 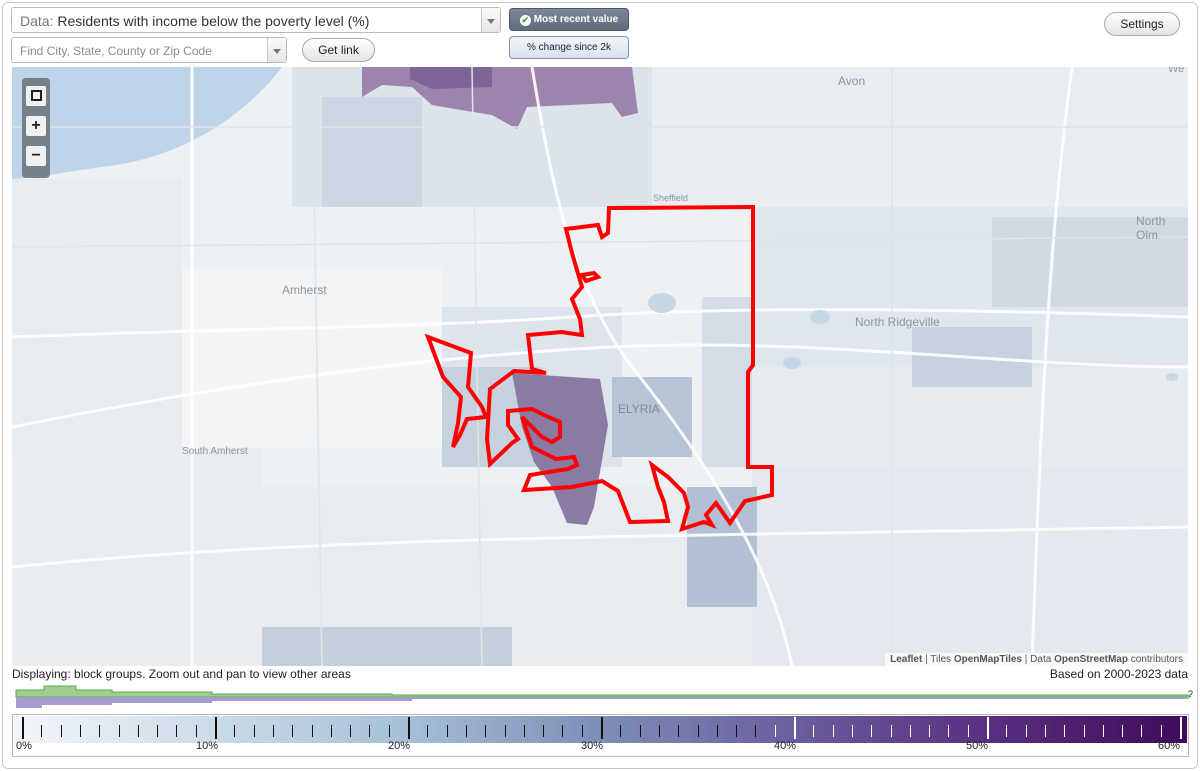 I want to click on get-link-button: Get link, so click(x=338, y=50).